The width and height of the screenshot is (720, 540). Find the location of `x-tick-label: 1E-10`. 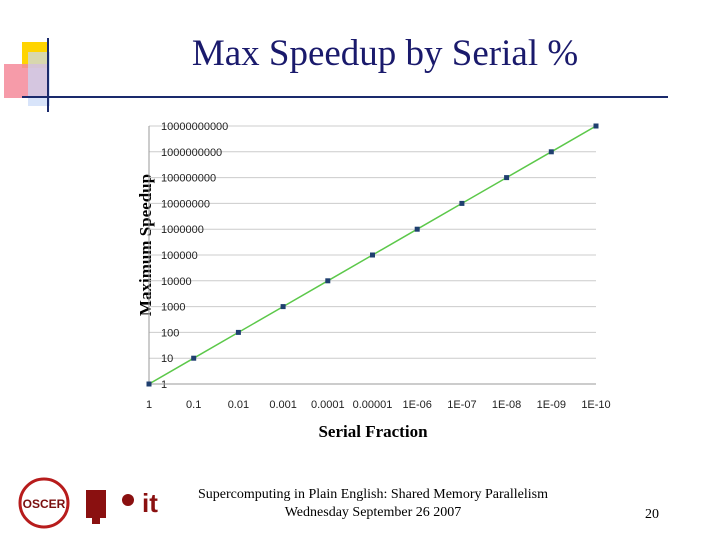

x-tick-label: 1E-10 is located at coordinates (595, 405).